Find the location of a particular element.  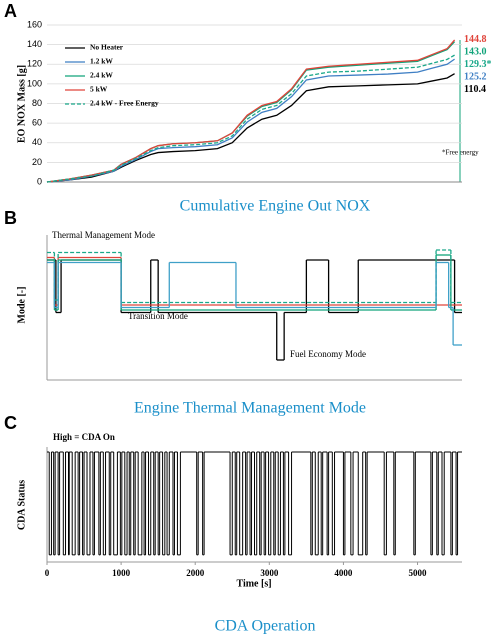

value-label: 143.0 is located at coordinates (475, 52).